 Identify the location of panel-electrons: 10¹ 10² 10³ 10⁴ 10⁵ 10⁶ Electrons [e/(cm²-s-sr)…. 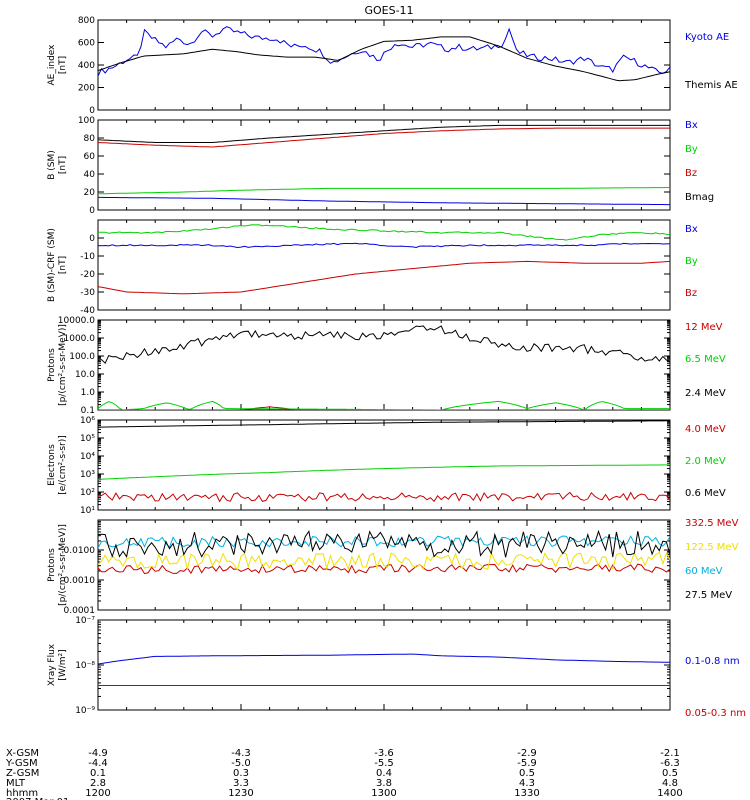
(386, 466).